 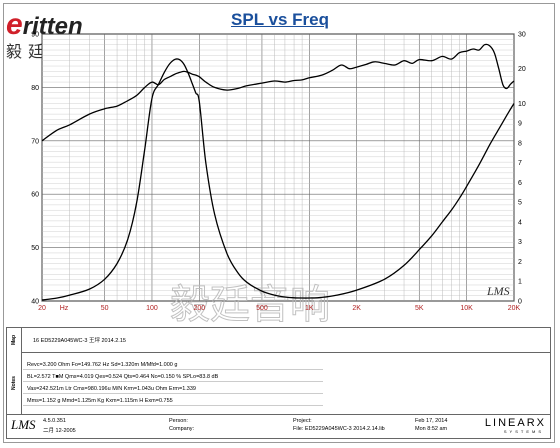 I want to click on y-right-tick-label: 6, so click(x=520, y=183).